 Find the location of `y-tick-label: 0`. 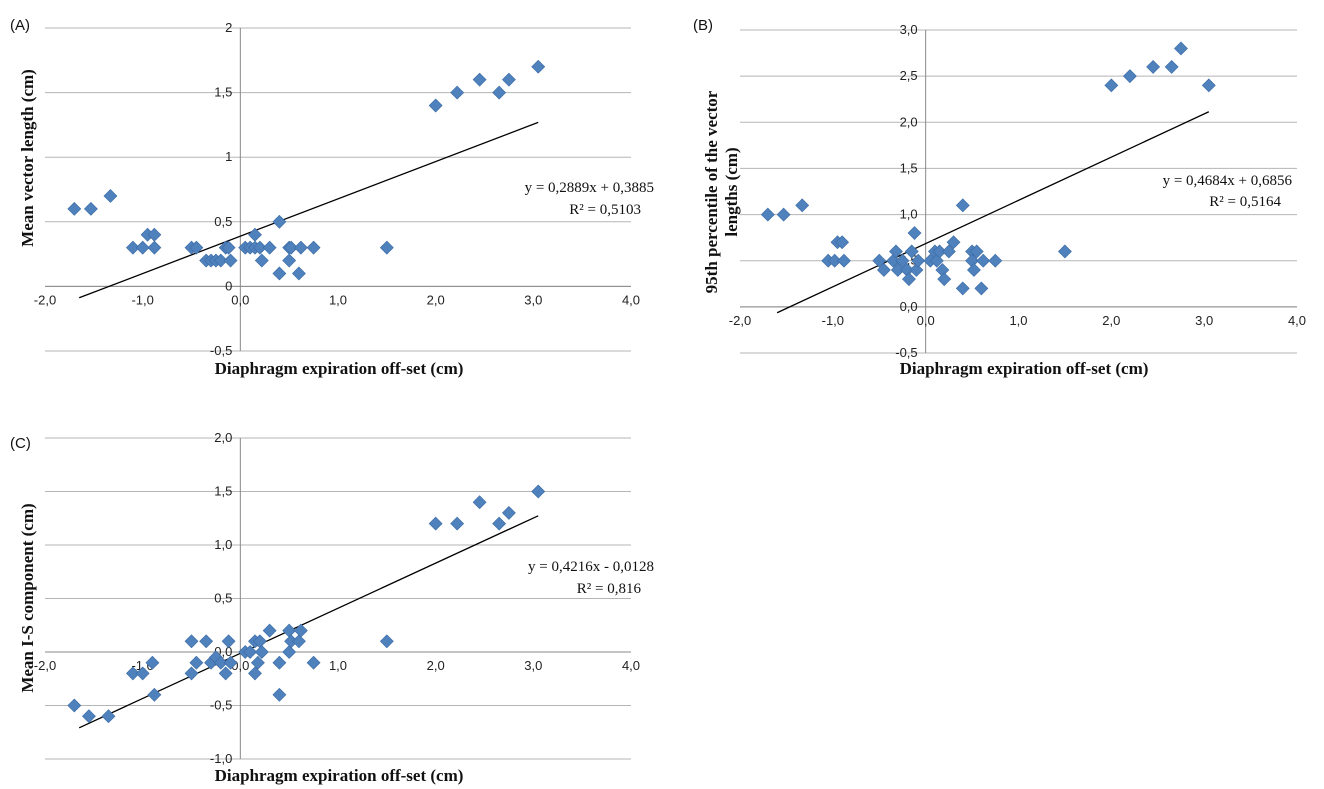

y-tick-label: 0 is located at coordinates (228, 285).